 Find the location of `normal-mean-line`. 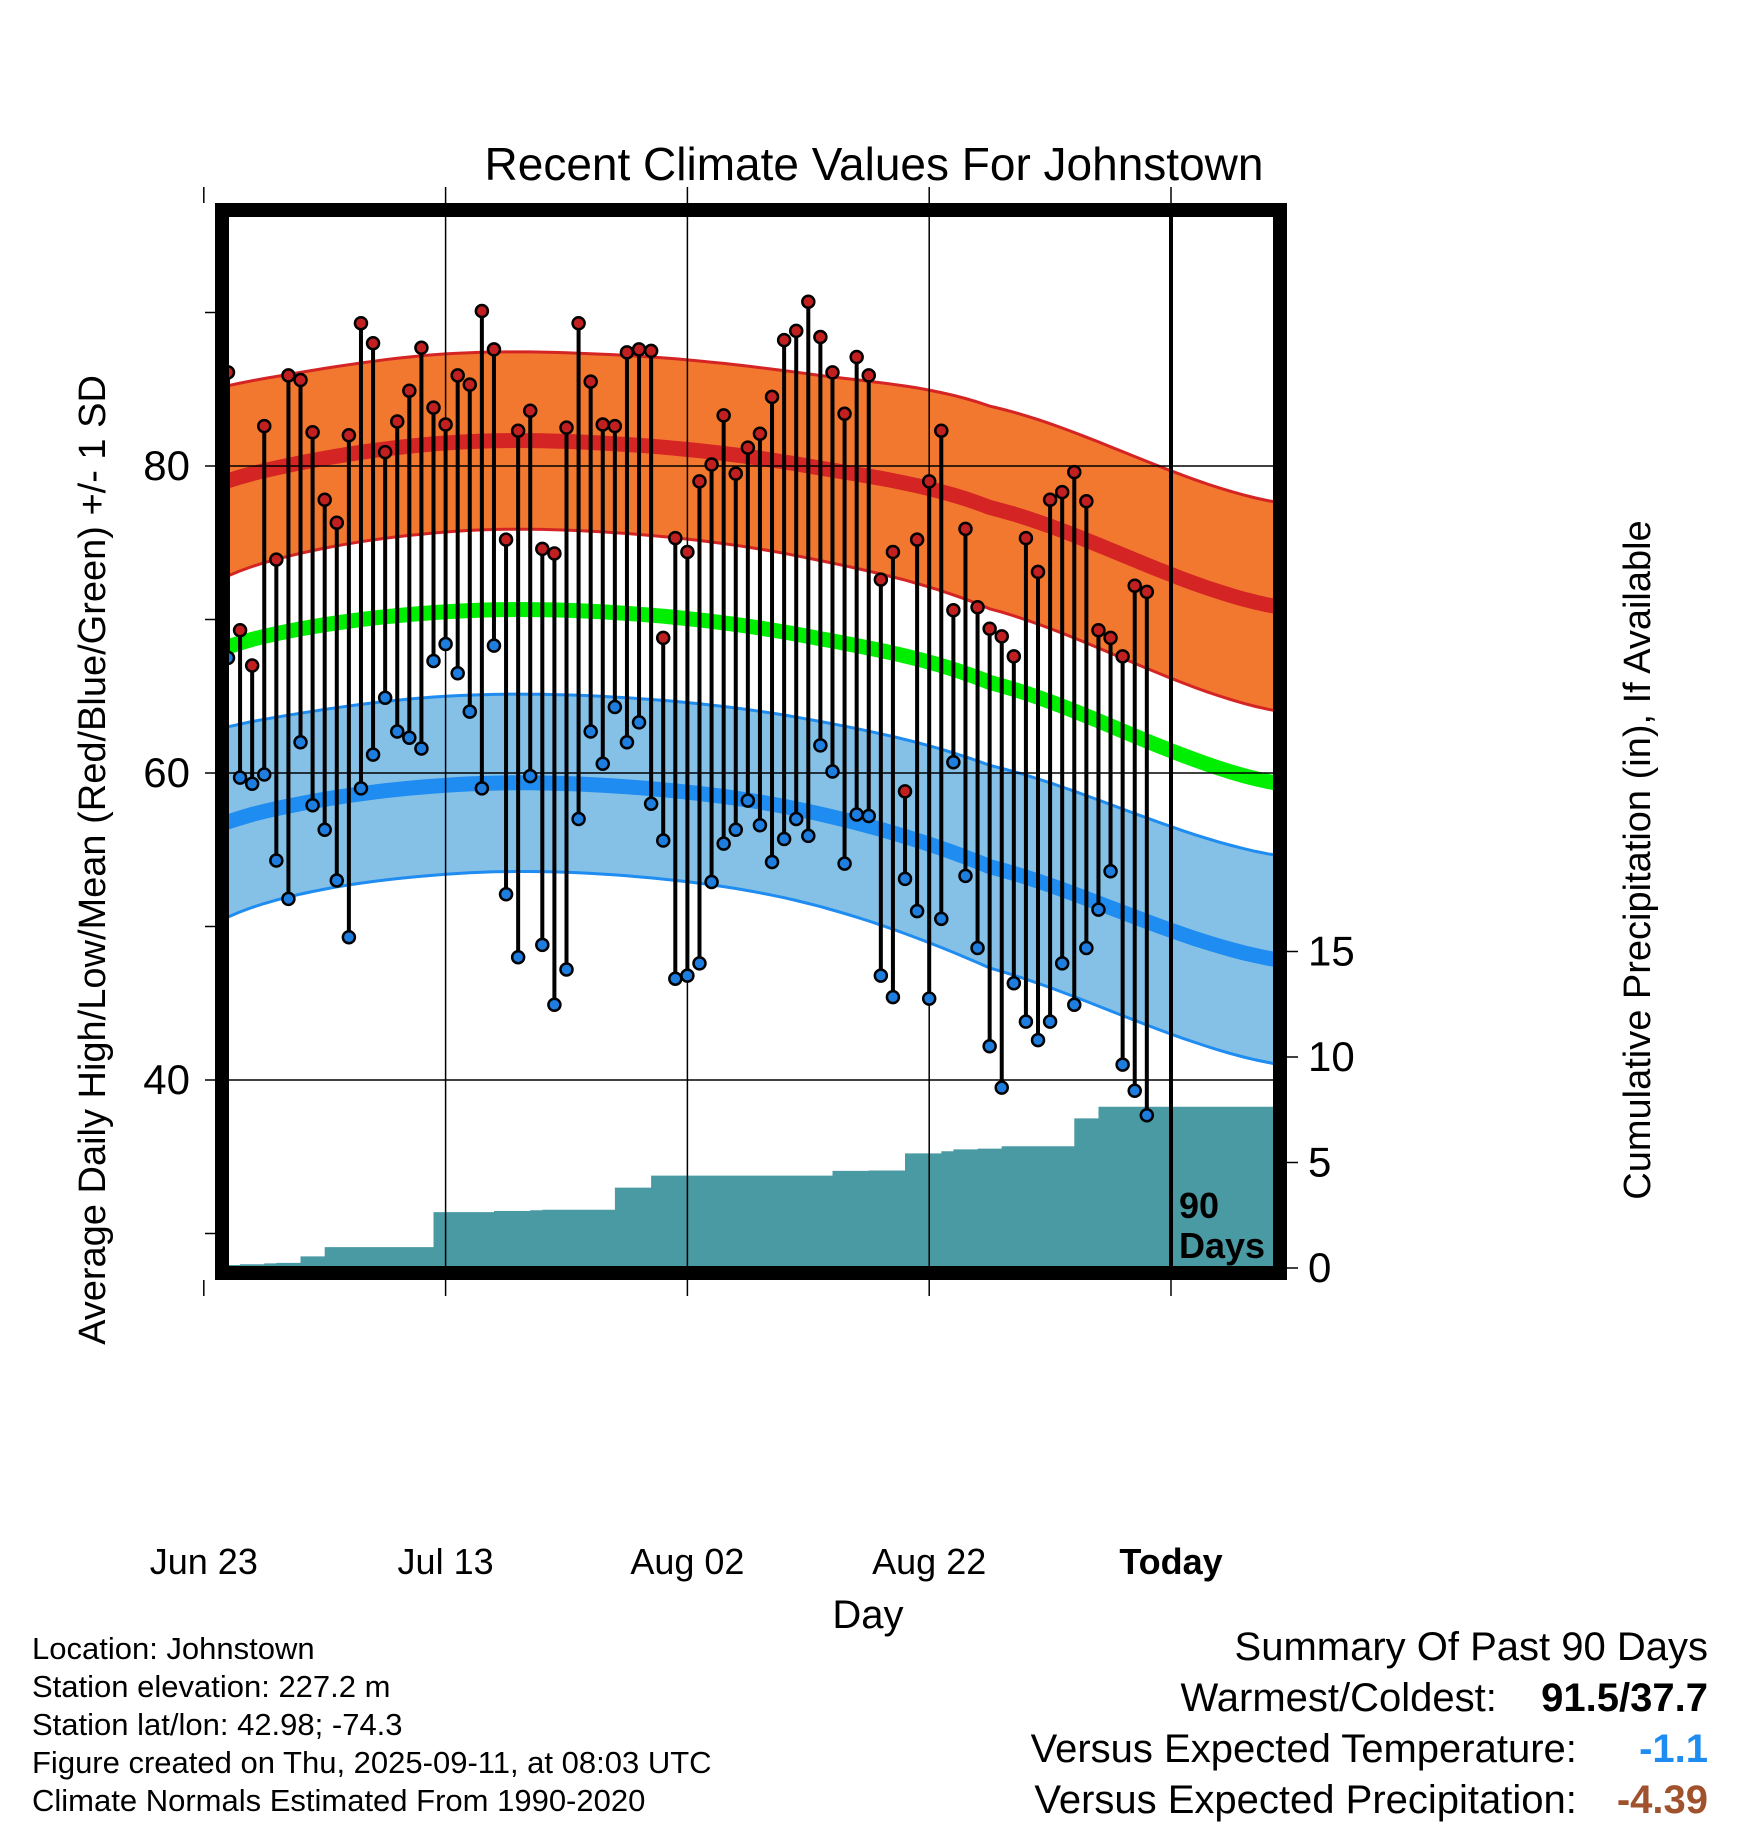

normal-mean-line is located at coordinates (751, 696).